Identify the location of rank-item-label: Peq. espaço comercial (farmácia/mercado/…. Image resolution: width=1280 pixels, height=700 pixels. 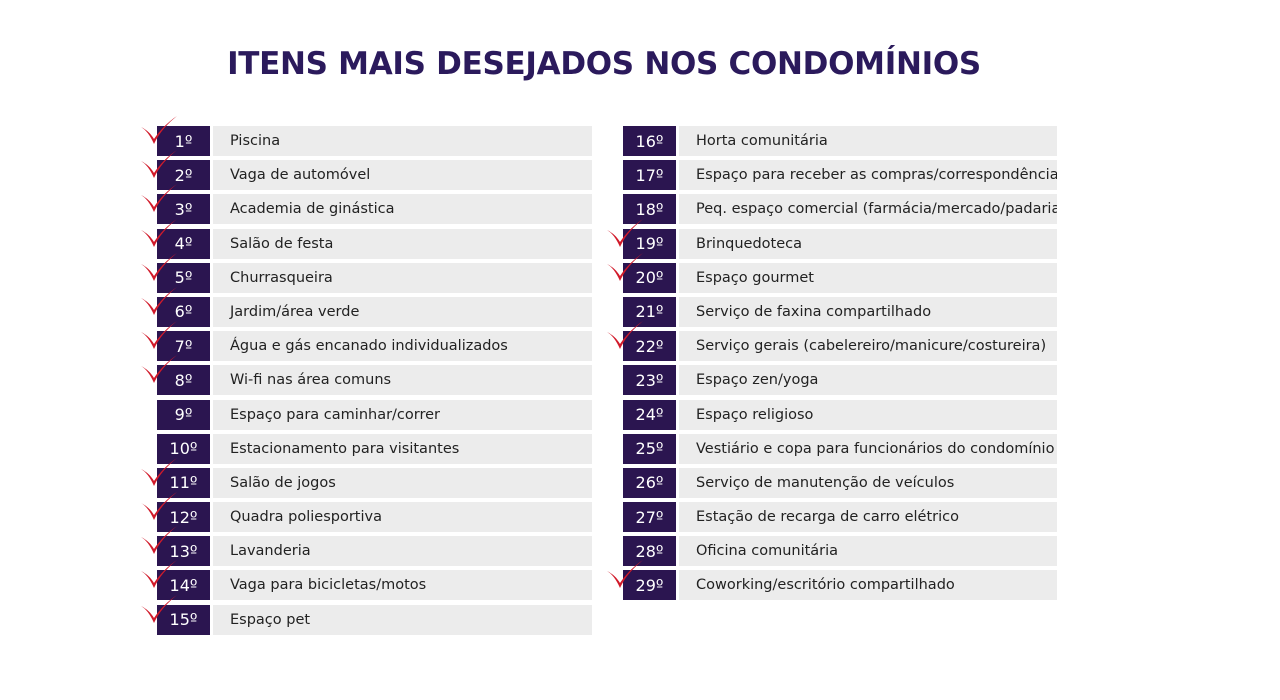
(868, 209).